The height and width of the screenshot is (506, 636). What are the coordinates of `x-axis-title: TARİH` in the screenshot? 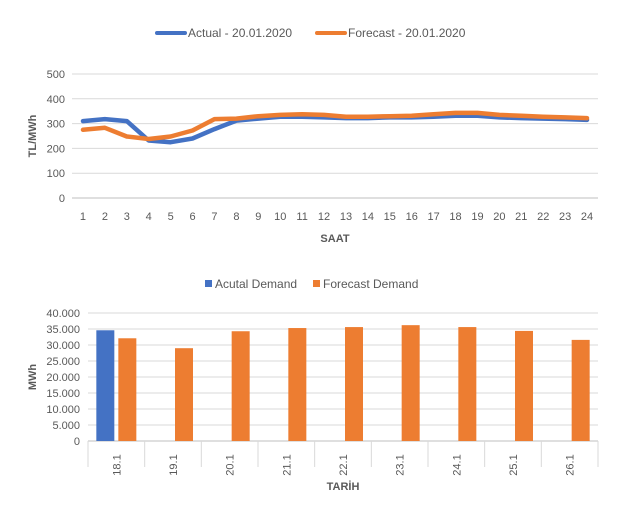 It's located at (343, 486).